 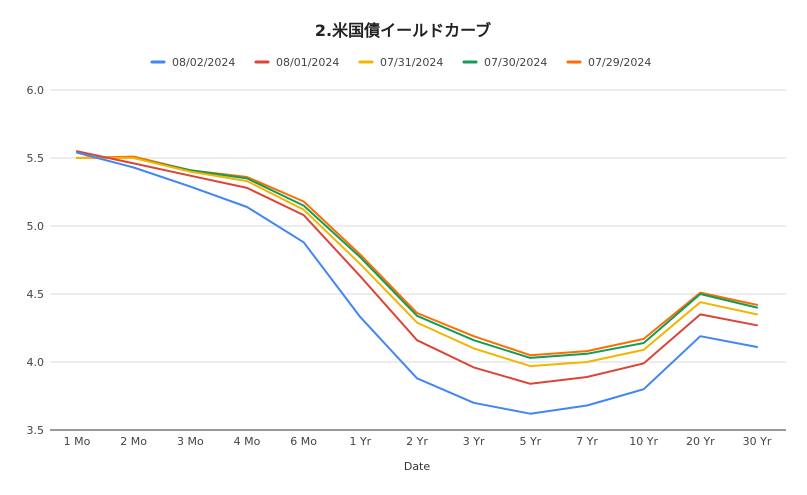 What do you see at coordinates (587, 441) in the screenshot?
I see `x-tick-label: 7 Yr` at bounding box center [587, 441].